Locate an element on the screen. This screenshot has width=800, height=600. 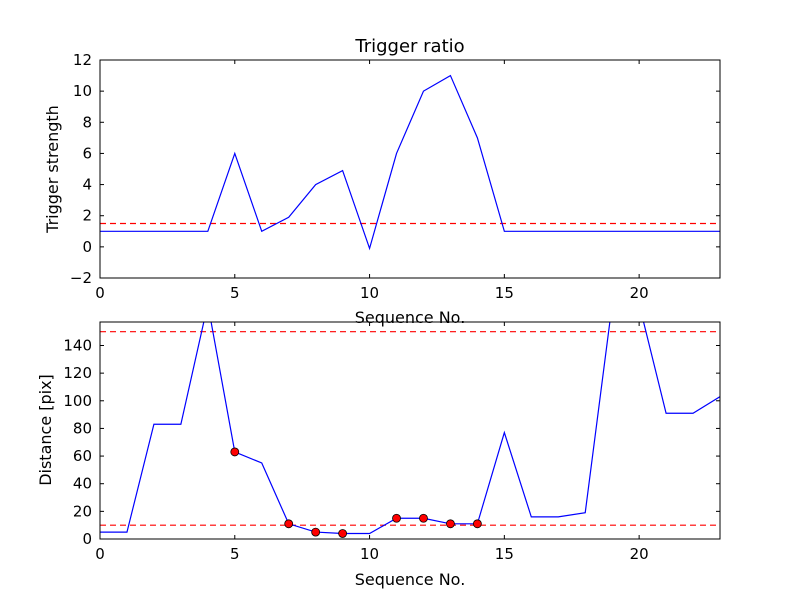
y-tick-label: 140 is located at coordinates (77, 345).